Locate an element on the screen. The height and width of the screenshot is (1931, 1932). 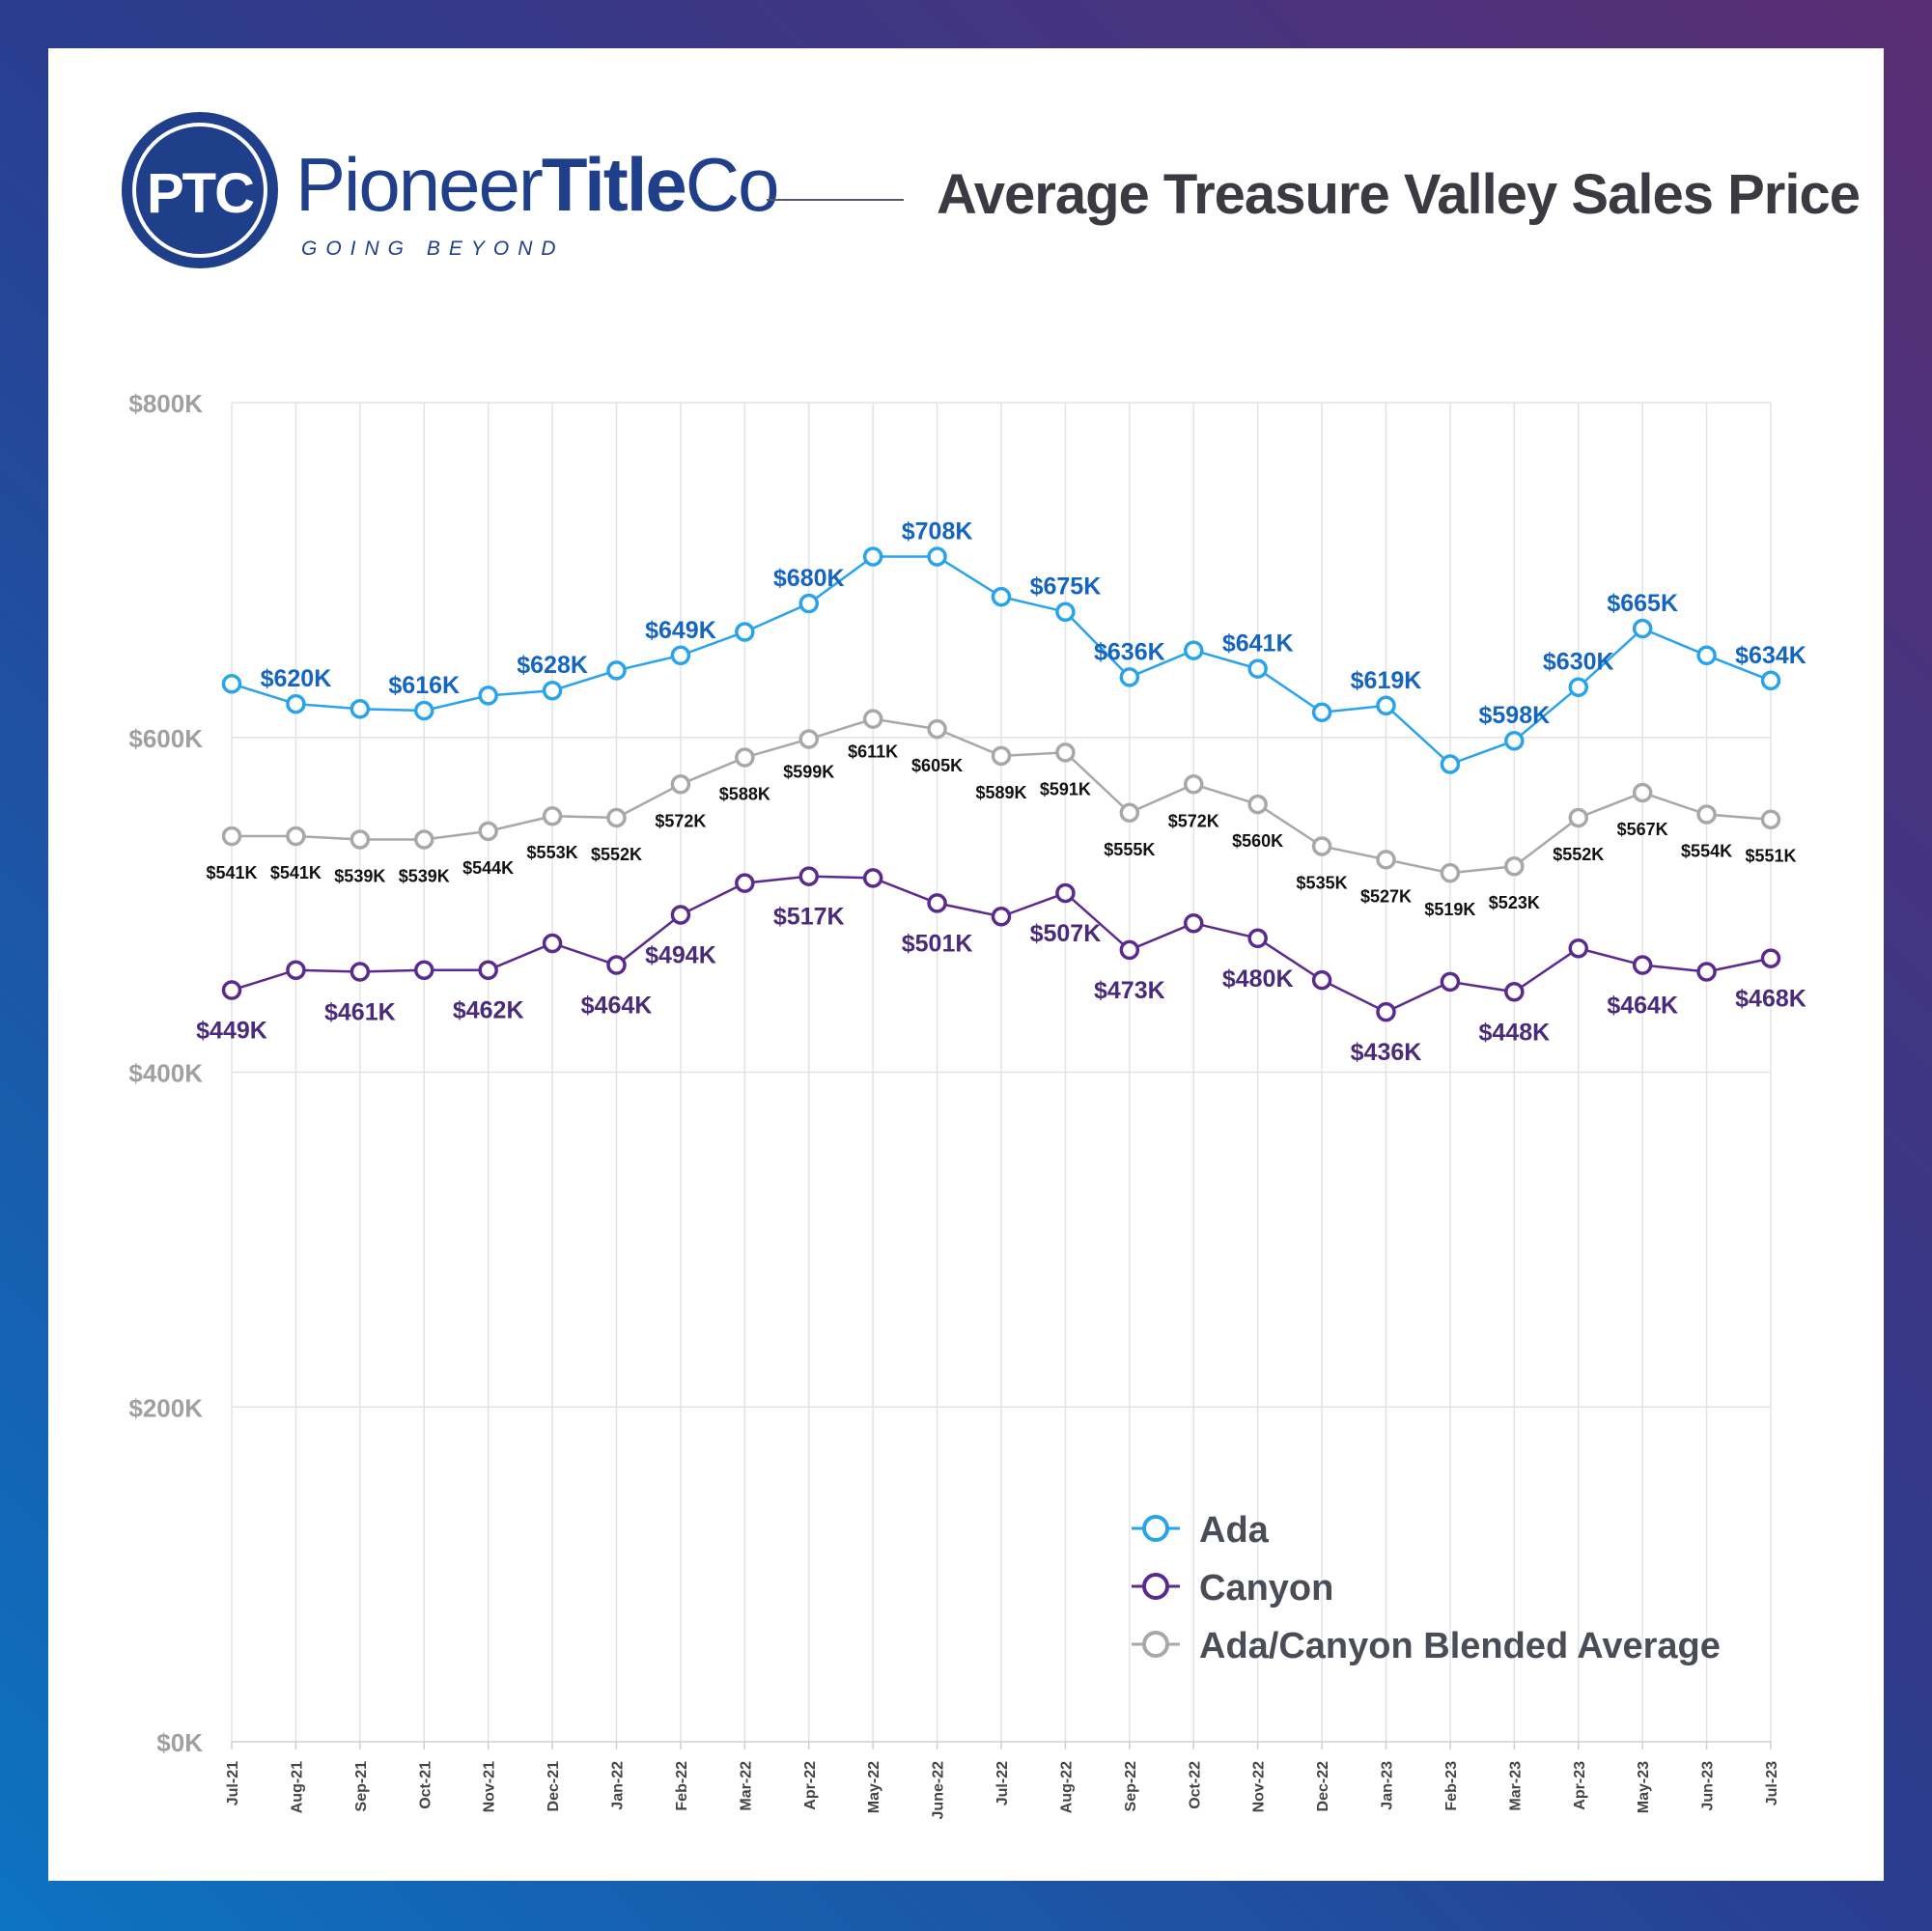
y-tick-label: $0K is located at coordinates (180, 1742).